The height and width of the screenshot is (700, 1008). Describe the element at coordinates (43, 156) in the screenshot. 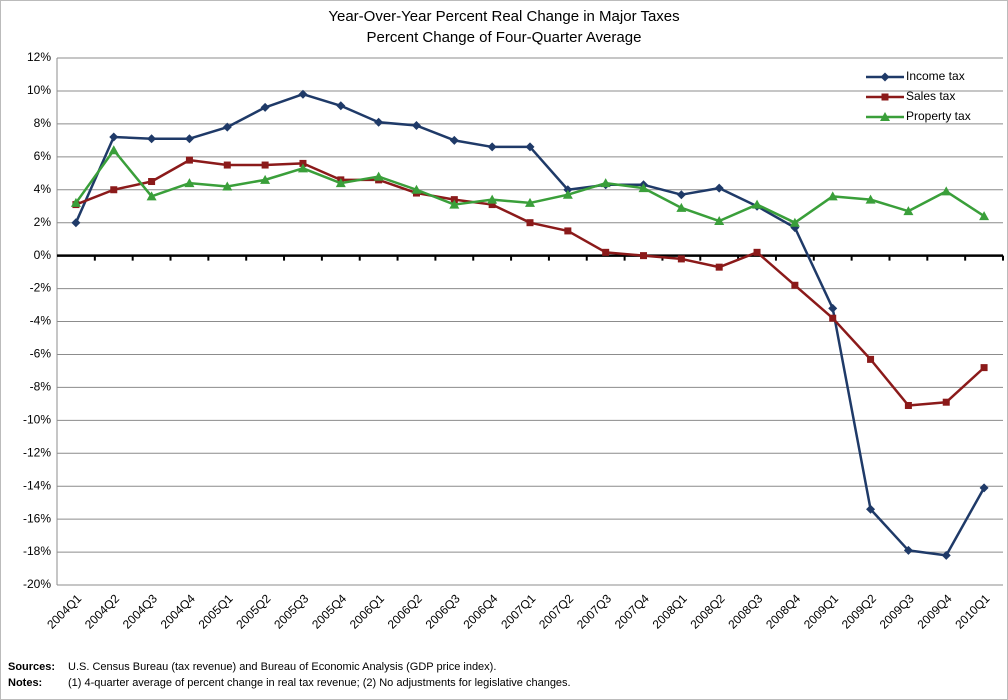

I see `y-tick-label: 6%` at that location.